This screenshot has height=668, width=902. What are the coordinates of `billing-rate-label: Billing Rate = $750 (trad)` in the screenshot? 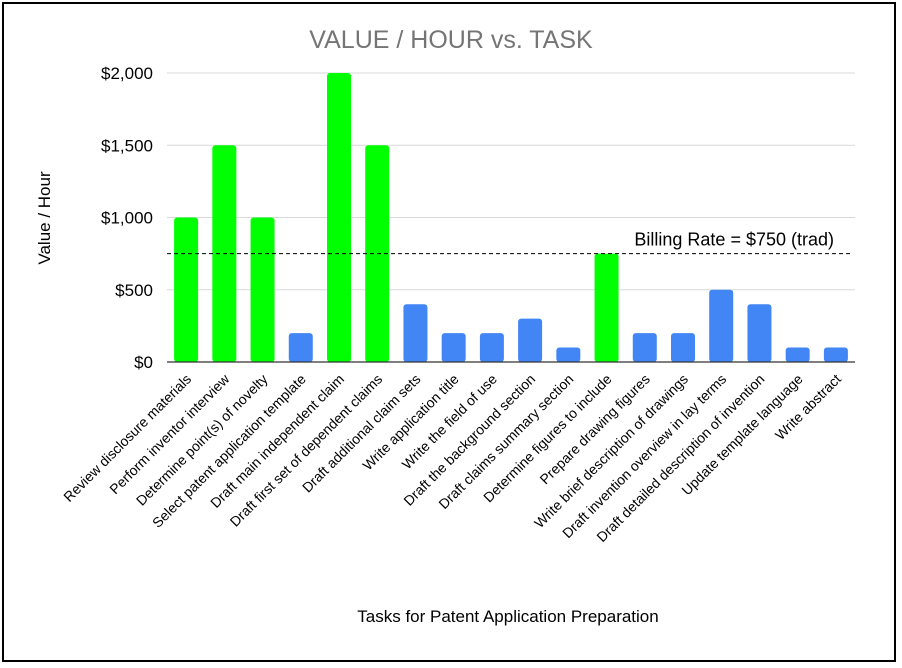 It's located at (734, 240).